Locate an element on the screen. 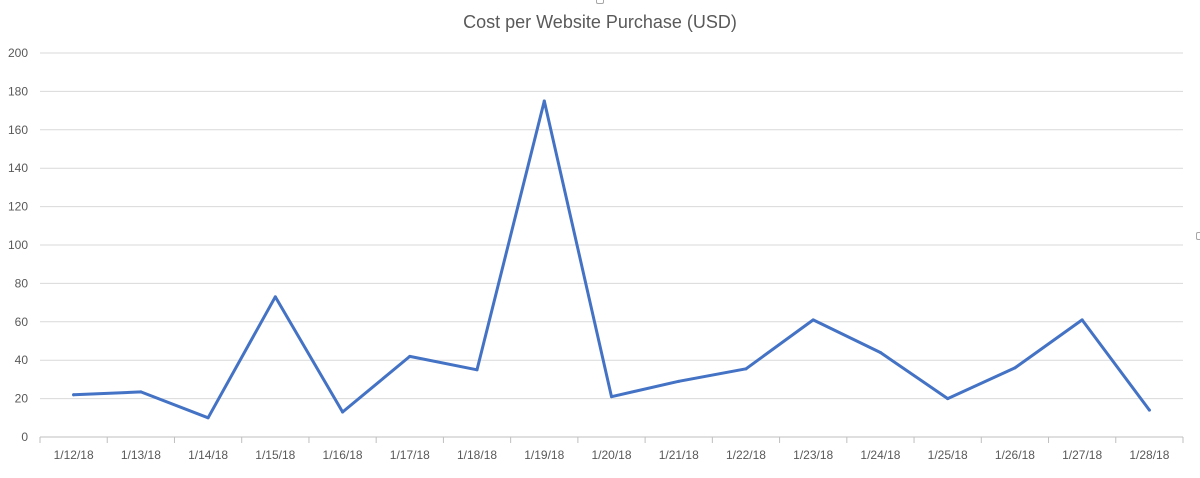 The height and width of the screenshot is (478, 1200). y-axis-ticks: 0 20 40 60 80 100 120 140 160 180 200 is located at coordinates (18, 245).